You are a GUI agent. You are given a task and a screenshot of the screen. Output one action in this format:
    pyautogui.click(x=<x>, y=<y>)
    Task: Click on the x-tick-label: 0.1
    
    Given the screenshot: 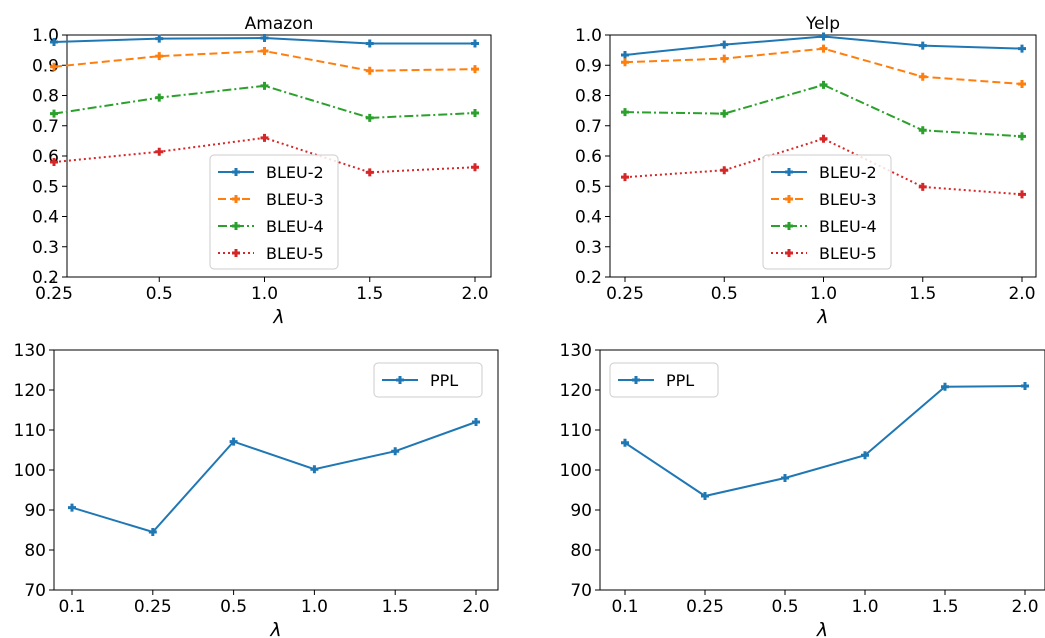 What is the action you would take?
    pyautogui.click(x=624, y=607)
    